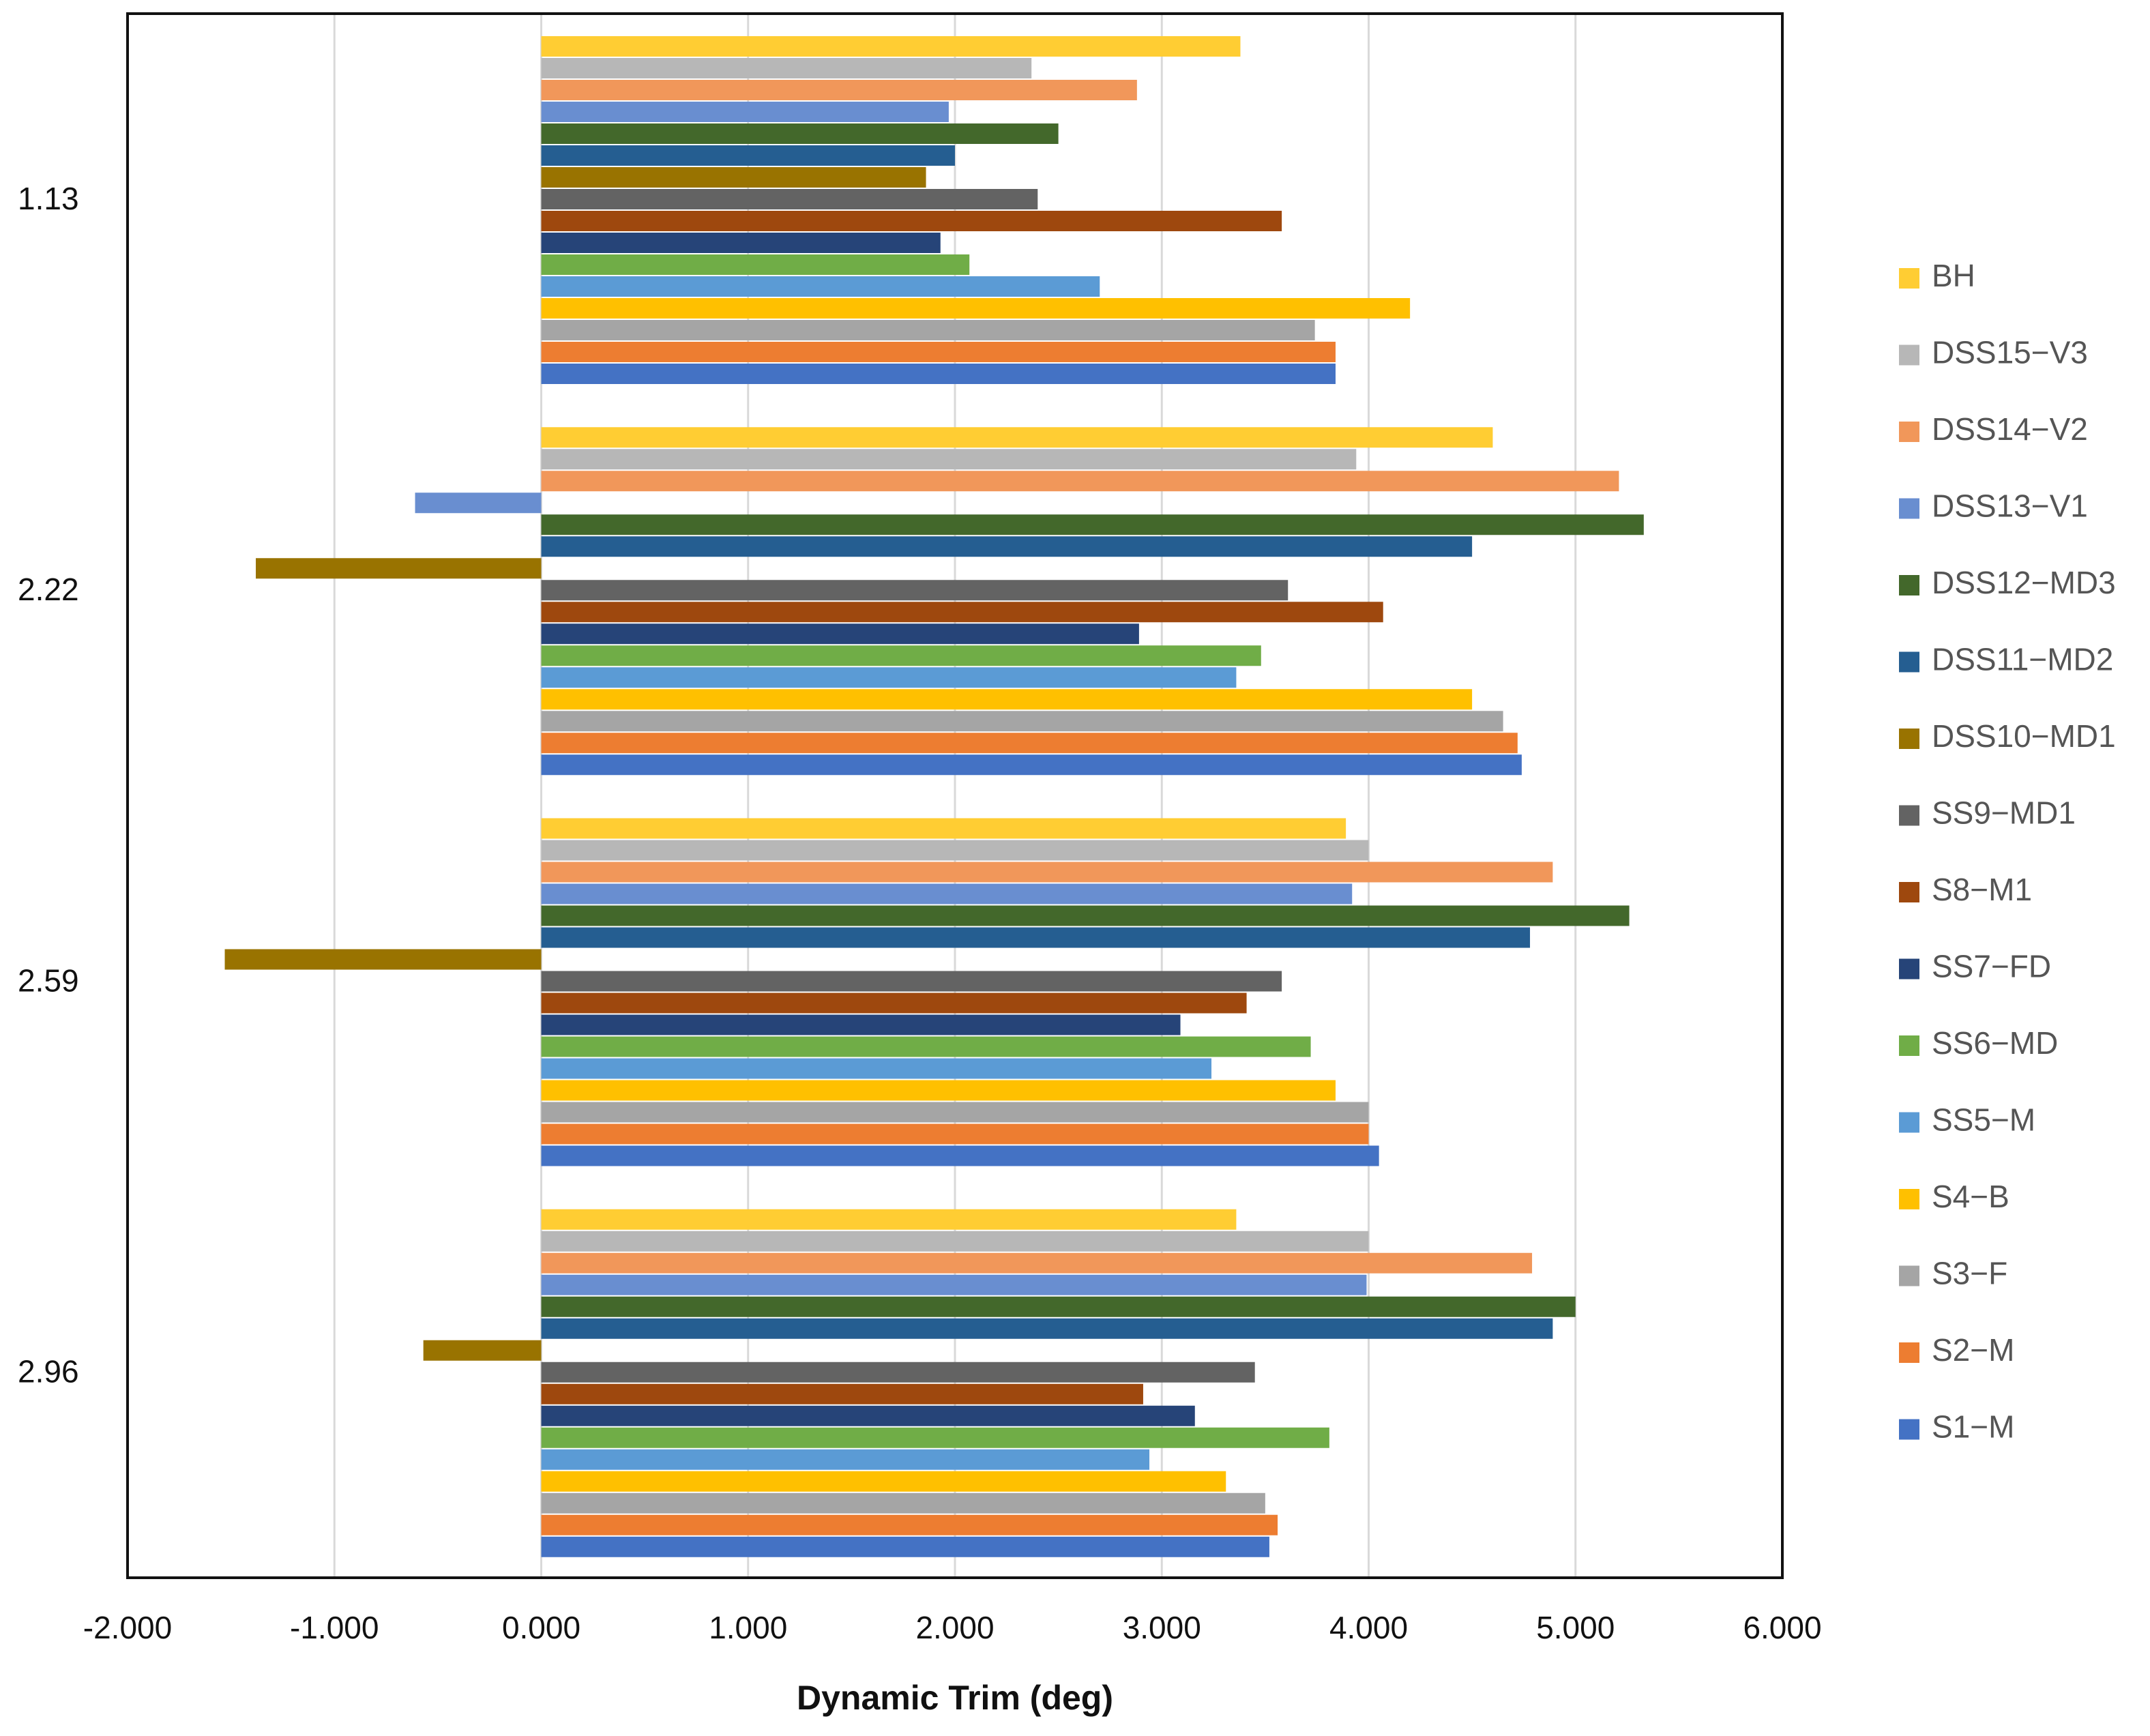 This screenshot has height=1736, width=2150. Describe the element at coordinates (1983, 1120) in the screenshot. I see `legend-label-ss5-m: SS5−M` at that location.